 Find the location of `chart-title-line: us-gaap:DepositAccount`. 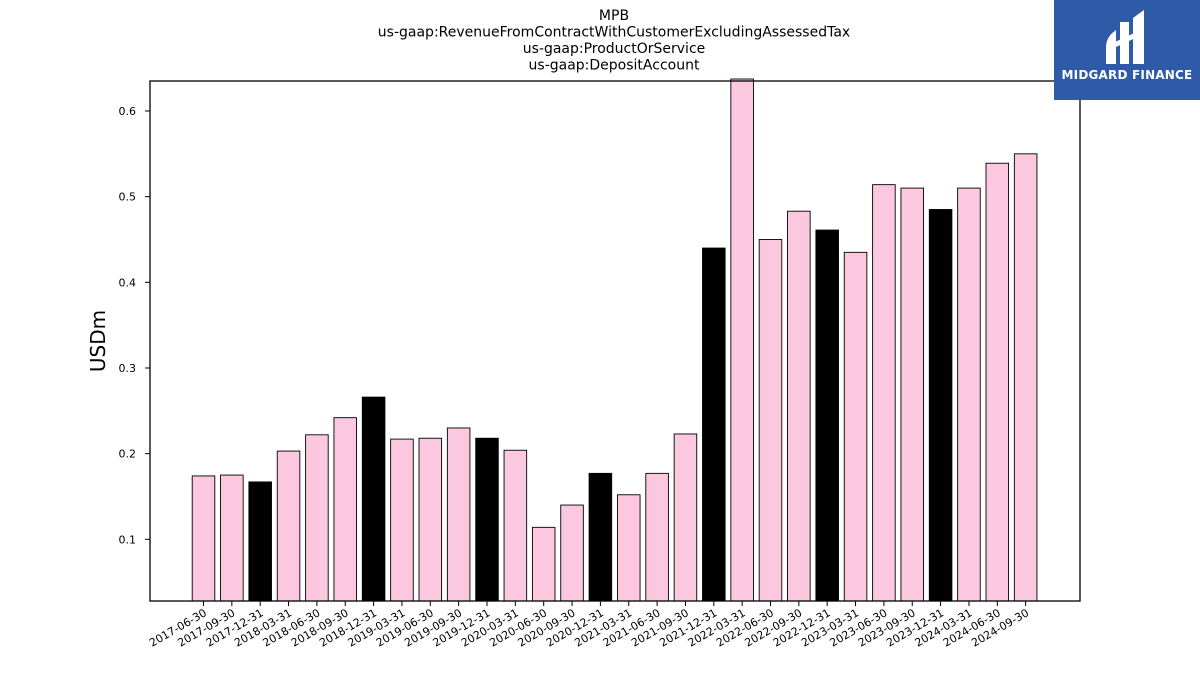

chart-title-line: us-gaap:DepositAccount is located at coordinates (614, 66).